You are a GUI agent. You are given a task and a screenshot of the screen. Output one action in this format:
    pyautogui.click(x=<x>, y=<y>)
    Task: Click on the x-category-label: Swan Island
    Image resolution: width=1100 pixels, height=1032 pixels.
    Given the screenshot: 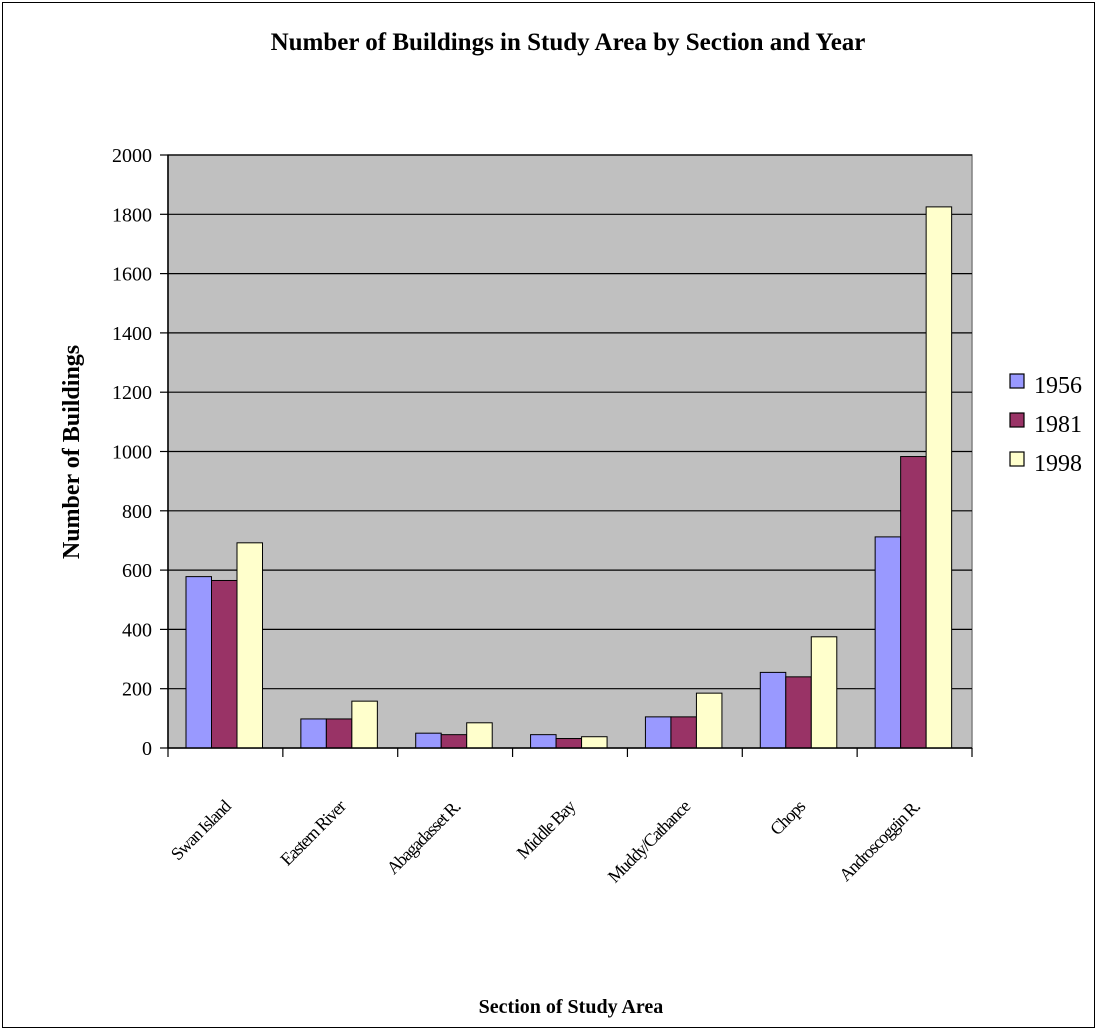 What is the action you would take?
    pyautogui.click(x=201, y=830)
    